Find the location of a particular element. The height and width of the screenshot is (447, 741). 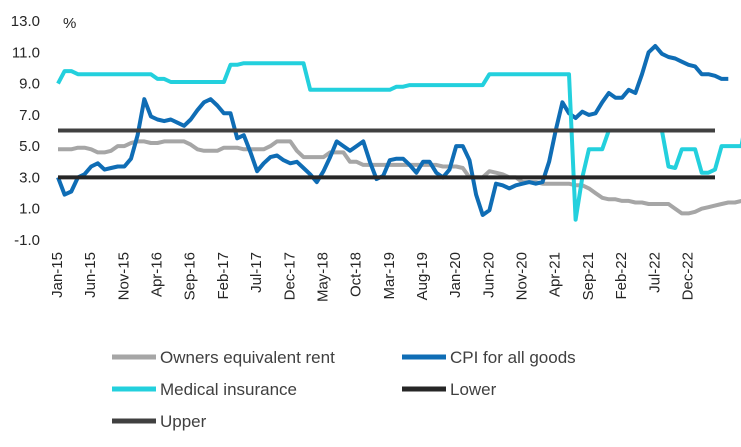

x-tick-label: Sep-21 is located at coordinates (588, 276).